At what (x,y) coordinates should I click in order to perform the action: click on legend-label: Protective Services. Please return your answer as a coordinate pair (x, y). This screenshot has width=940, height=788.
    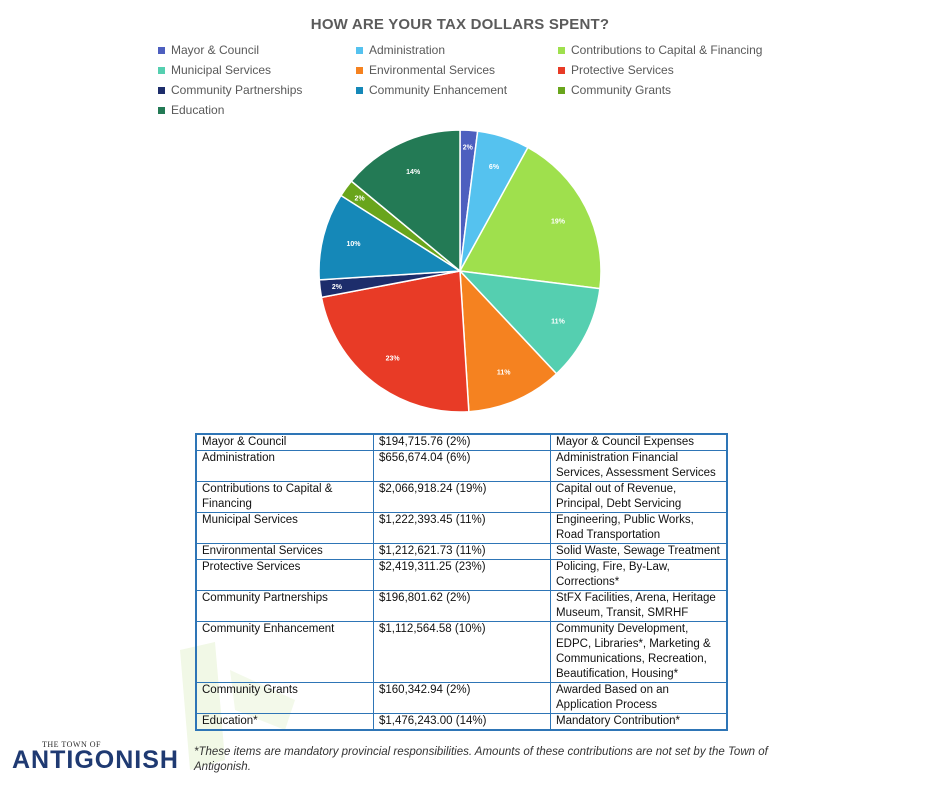
    Looking at the image, I should click on (622, 70).